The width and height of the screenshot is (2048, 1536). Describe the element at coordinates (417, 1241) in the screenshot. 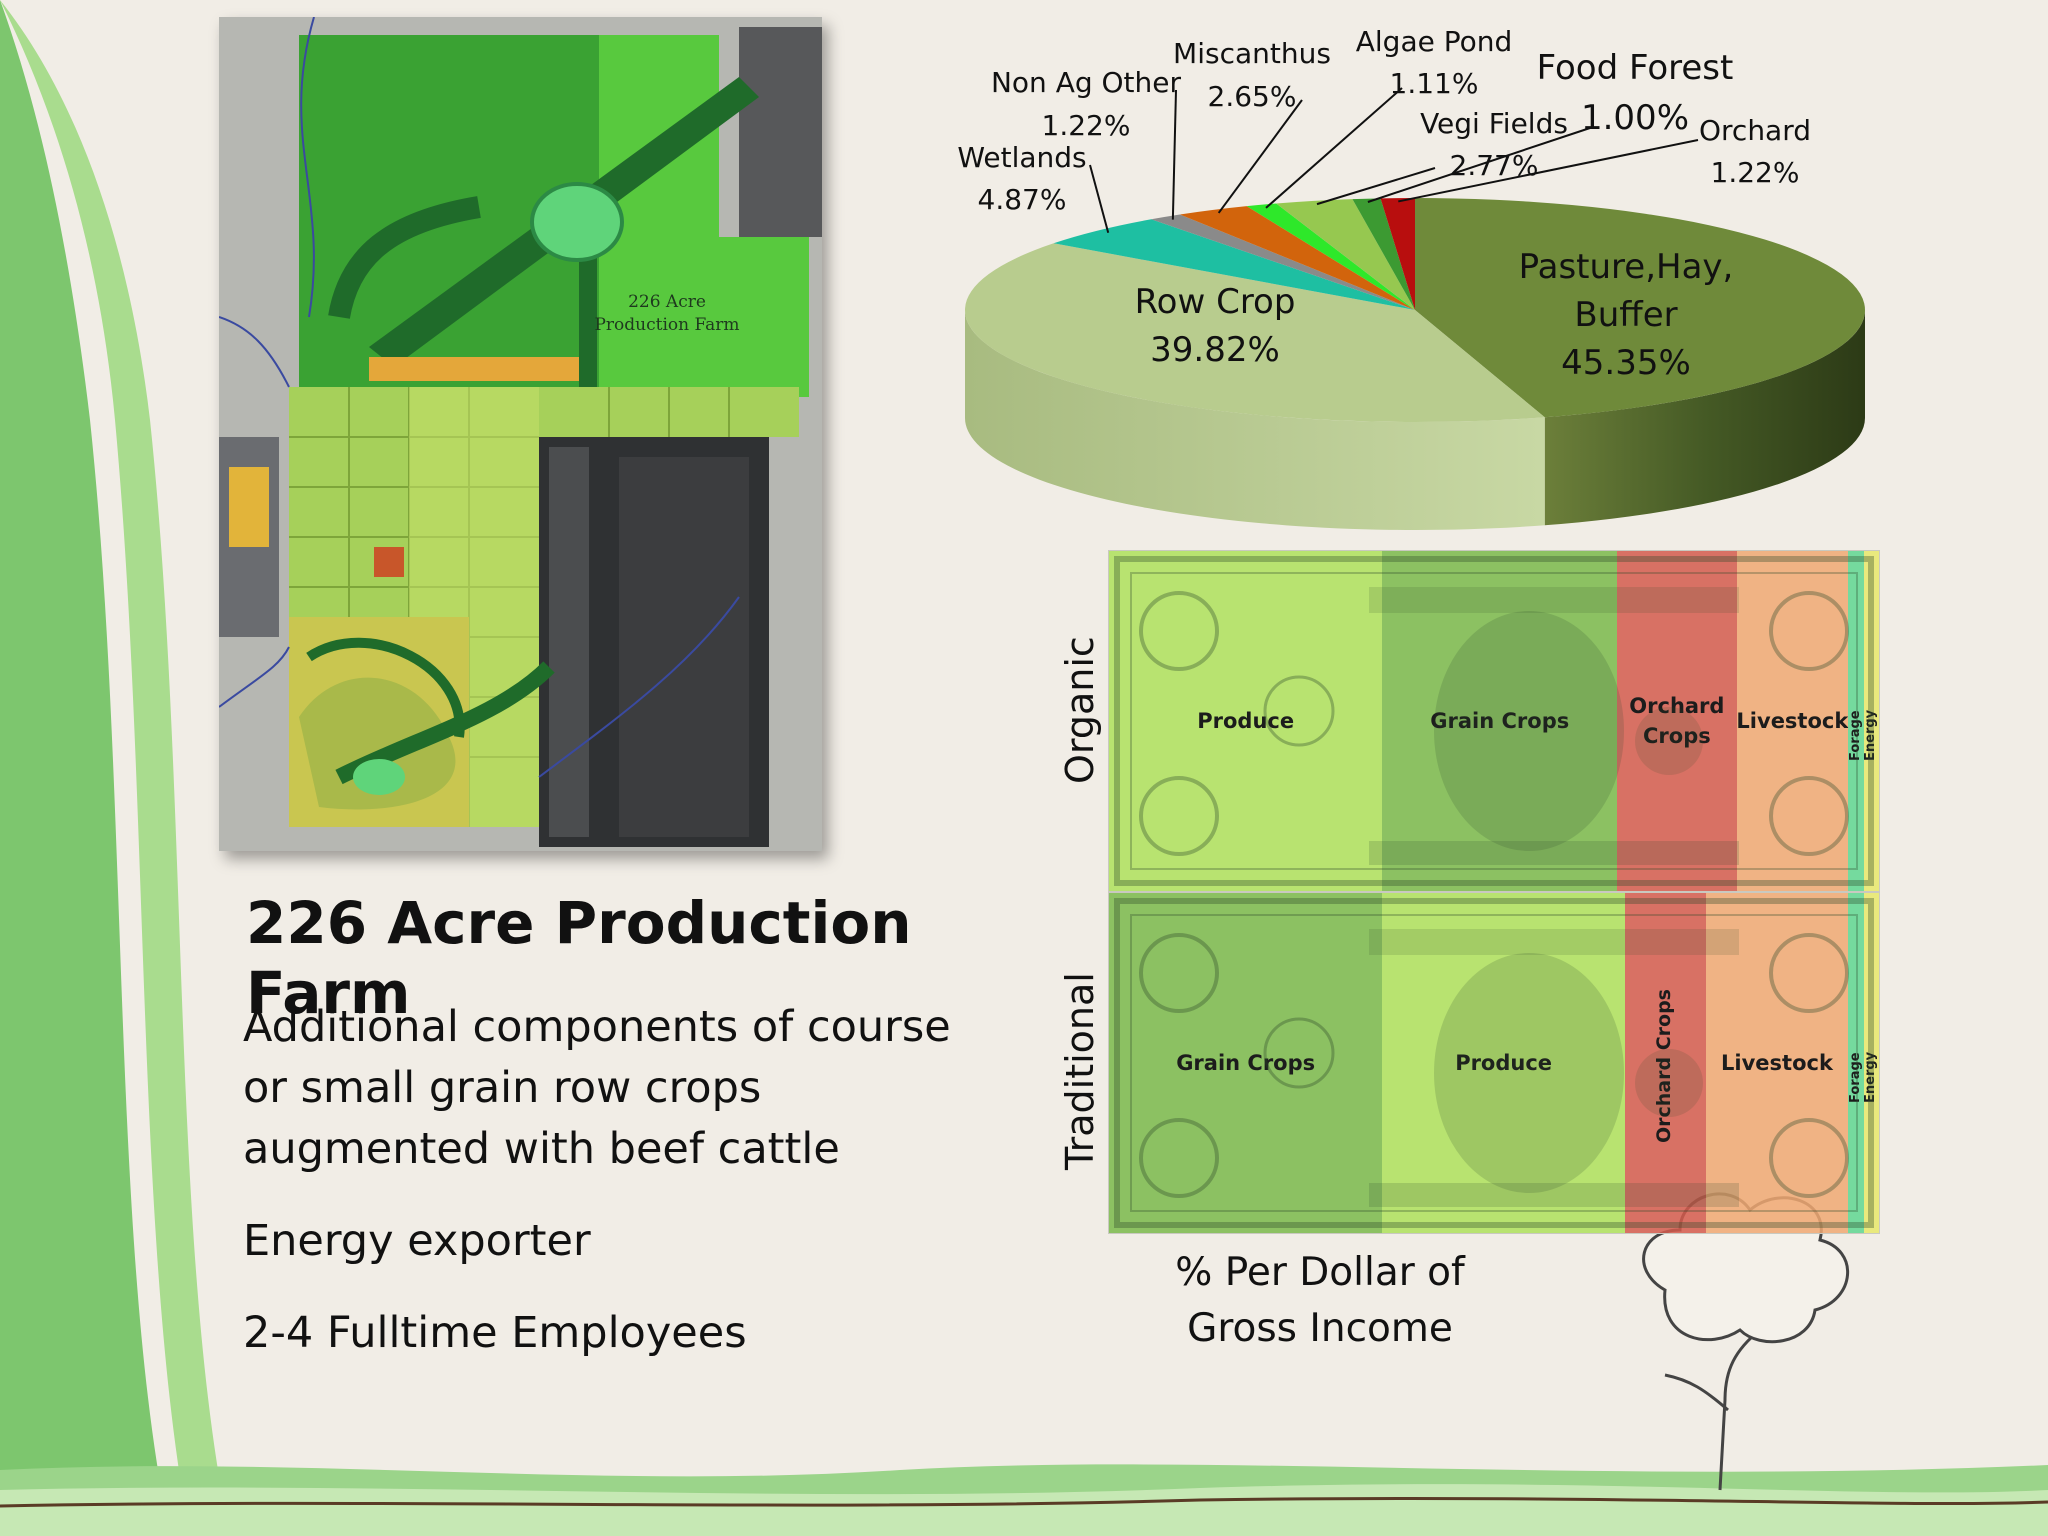

I see `bullet-text-2: Energy exporter` at that location.